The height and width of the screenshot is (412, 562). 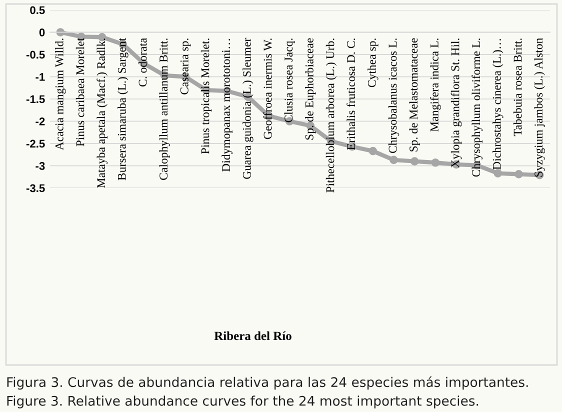 What do you see at coordinates (289, 80) in the screenshot?
I see `x-tick-label: Clusia rosea Jacq.` at bounding box center [289, 80].